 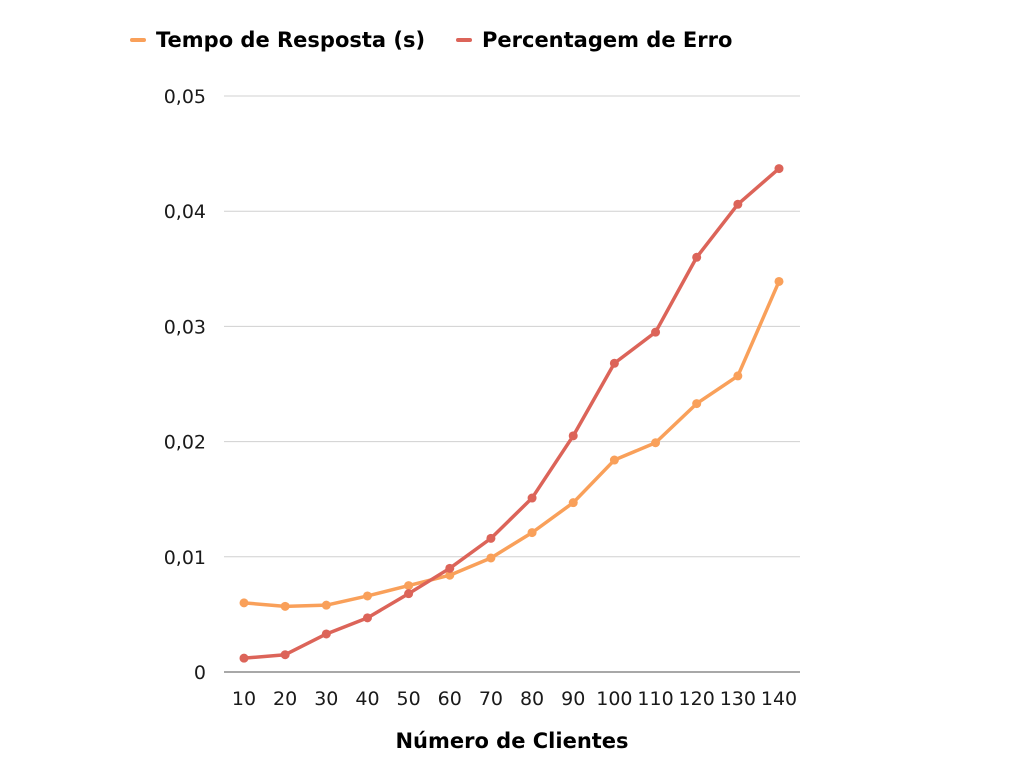 I want to click on y-tick-label: 0,05, so click(x=185, y=97).